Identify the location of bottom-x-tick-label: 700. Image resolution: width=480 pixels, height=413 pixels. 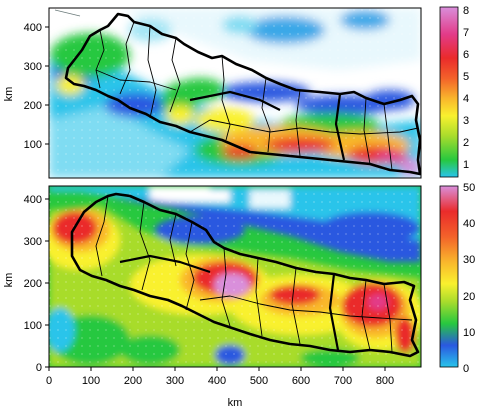
(343, 381).